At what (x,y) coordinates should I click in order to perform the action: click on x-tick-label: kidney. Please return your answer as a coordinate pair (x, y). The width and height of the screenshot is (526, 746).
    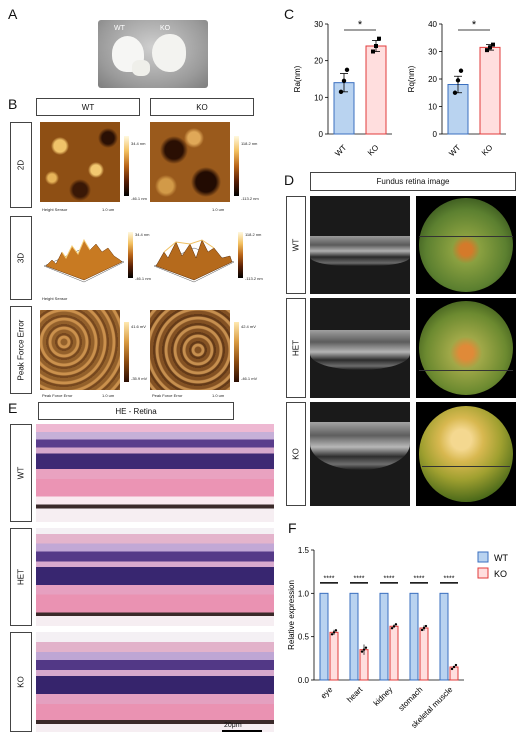
    Looking at the image, I should click on (383, 696).